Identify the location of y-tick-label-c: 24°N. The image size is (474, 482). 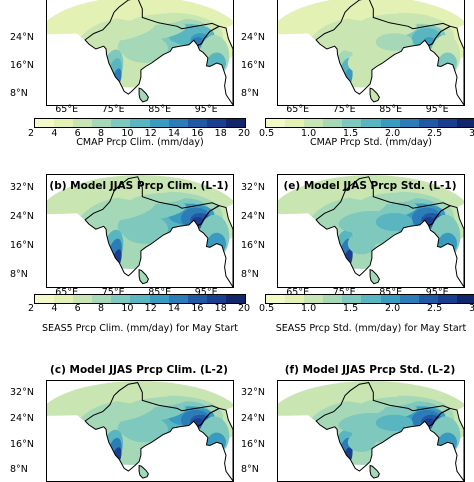
(22, 418).